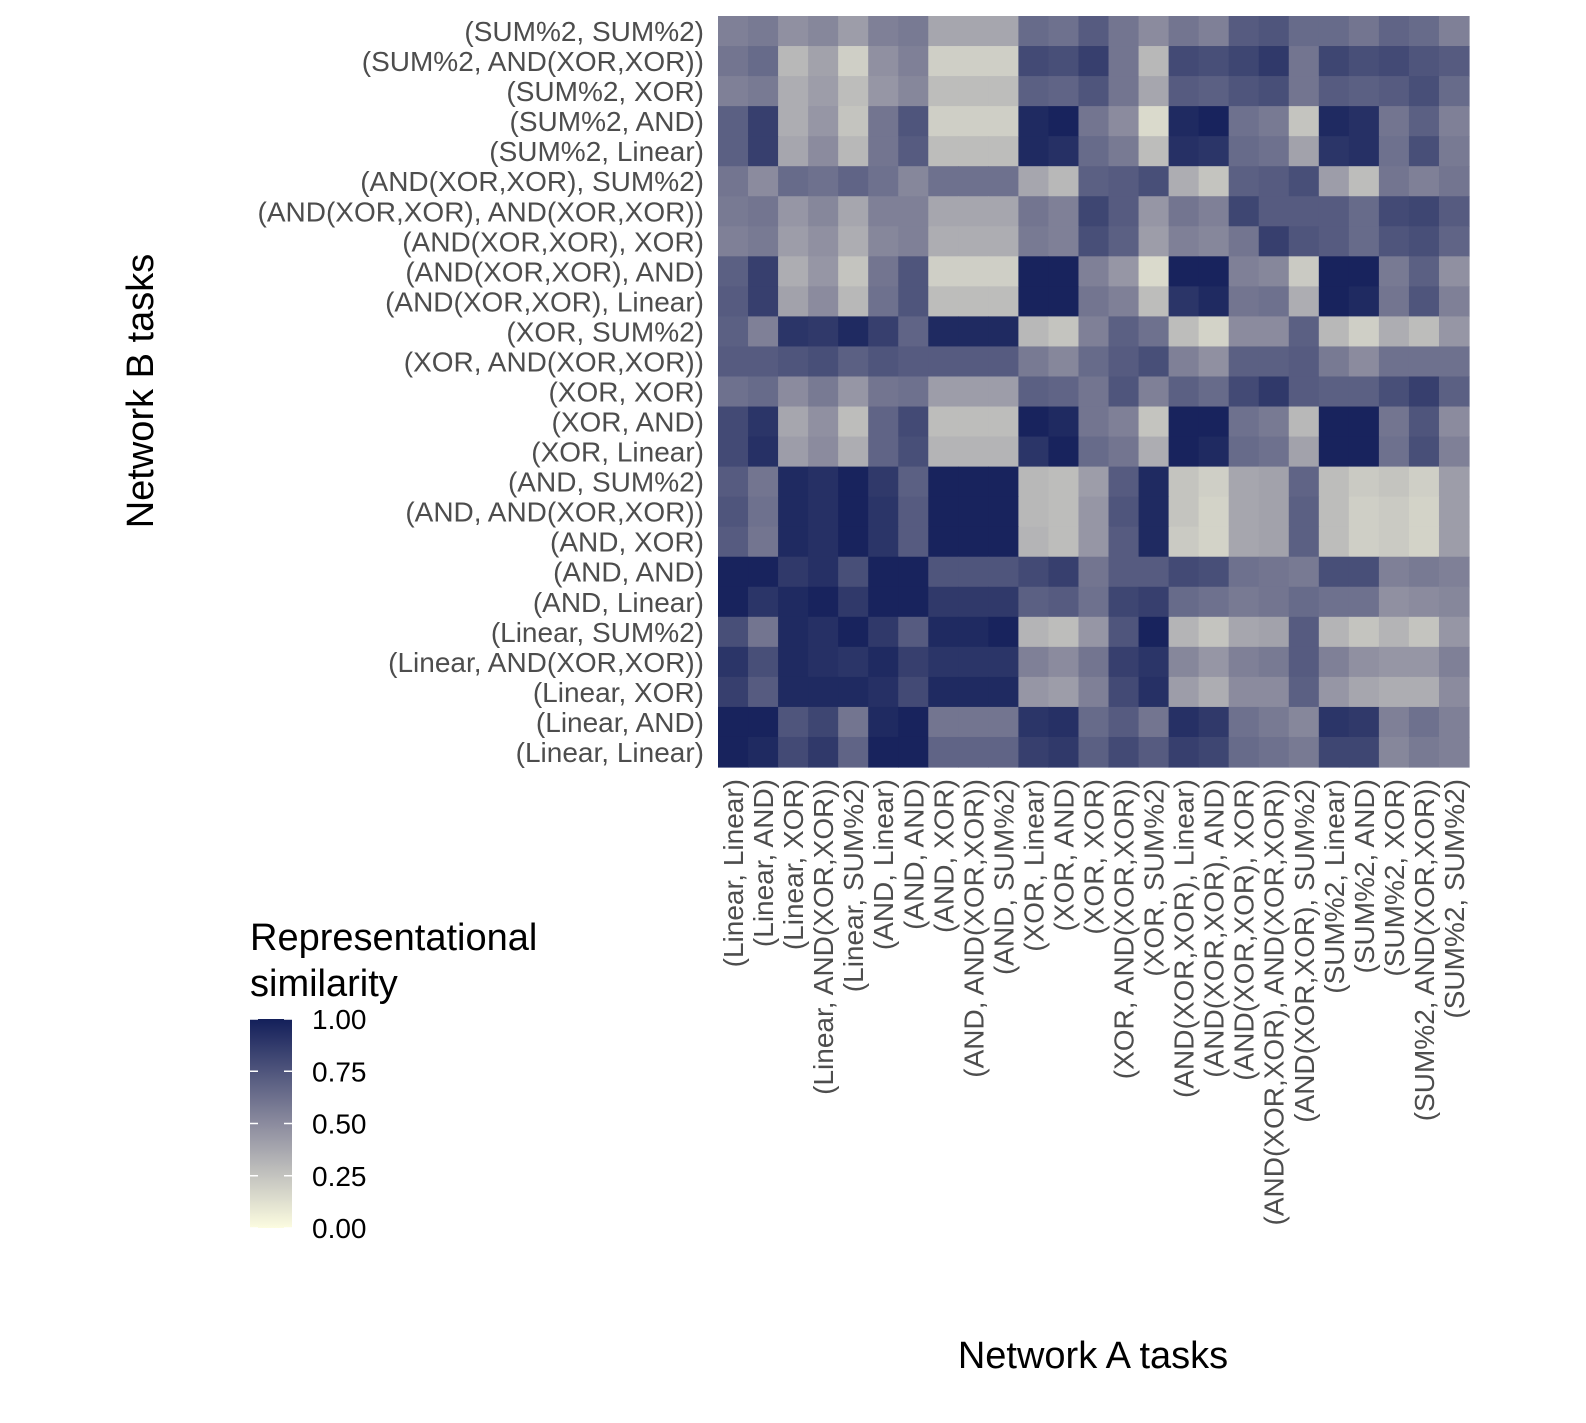 This screenshot has height=1423, width=1586. What do you see at coordinates (1454, 899) in the screenshot?
I see `x-tick-label: (SUM%2, SUM%2)` at bounding box center [1454, 899].